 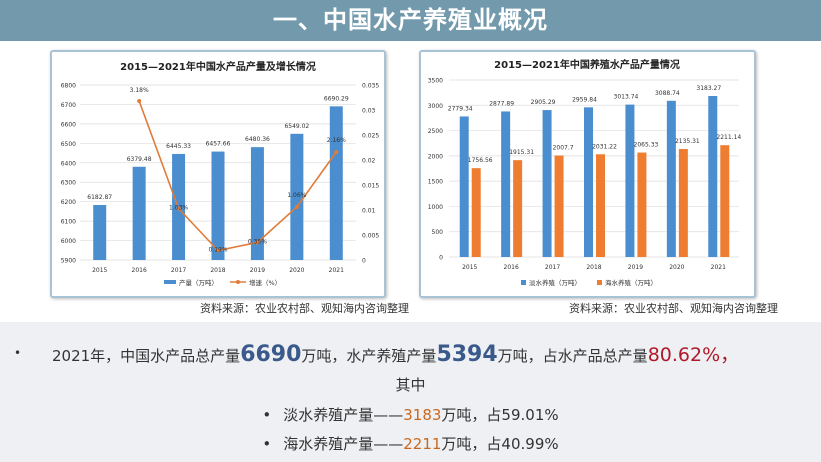 I want to click on growth-label: 0.19%, so click(x=217, y=250).